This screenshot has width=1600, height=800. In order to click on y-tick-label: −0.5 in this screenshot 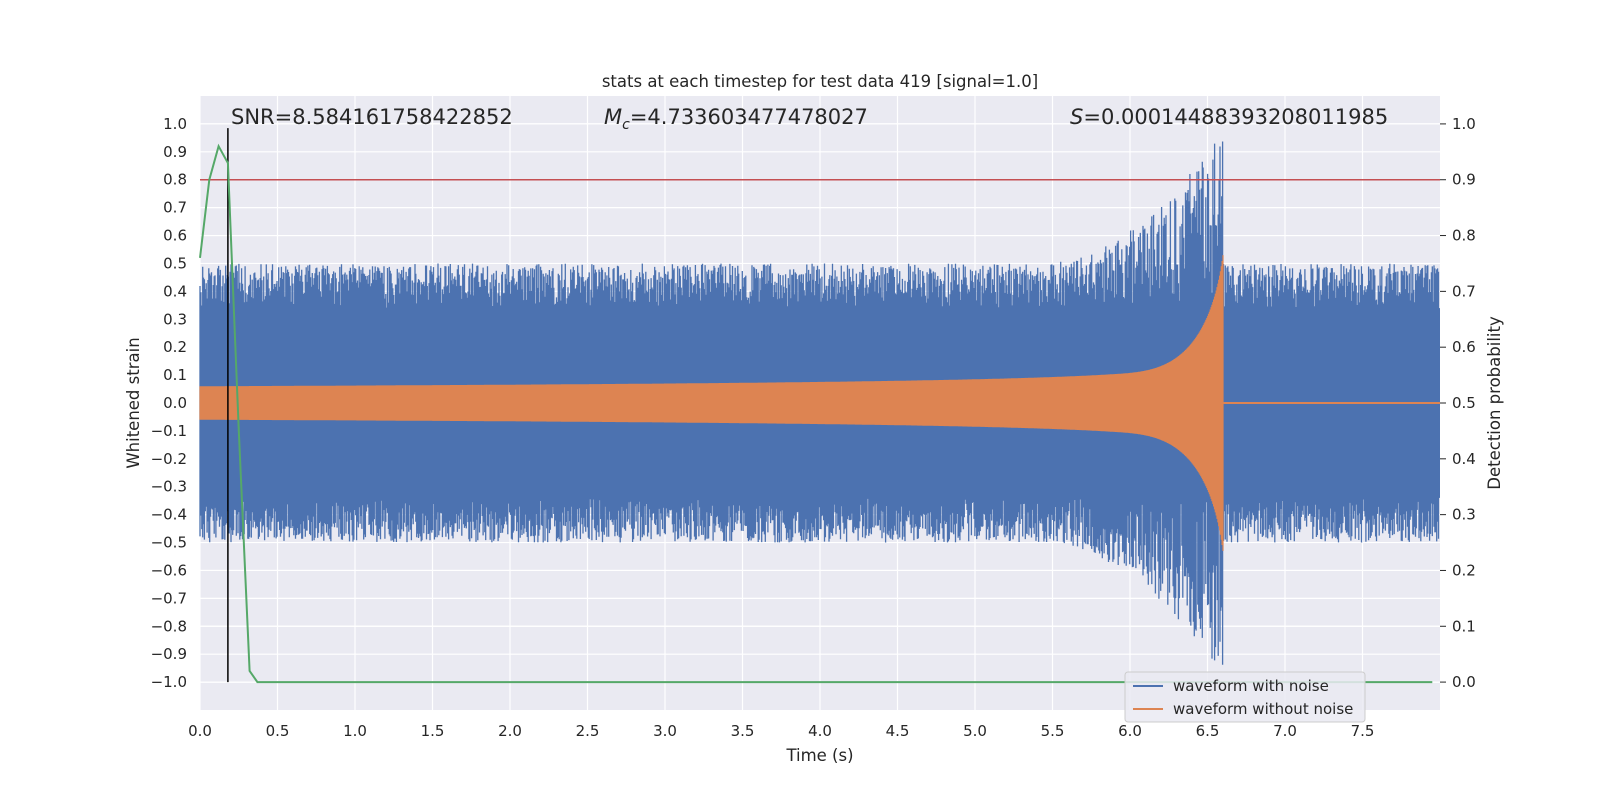, I will do `click(169, 543)`.